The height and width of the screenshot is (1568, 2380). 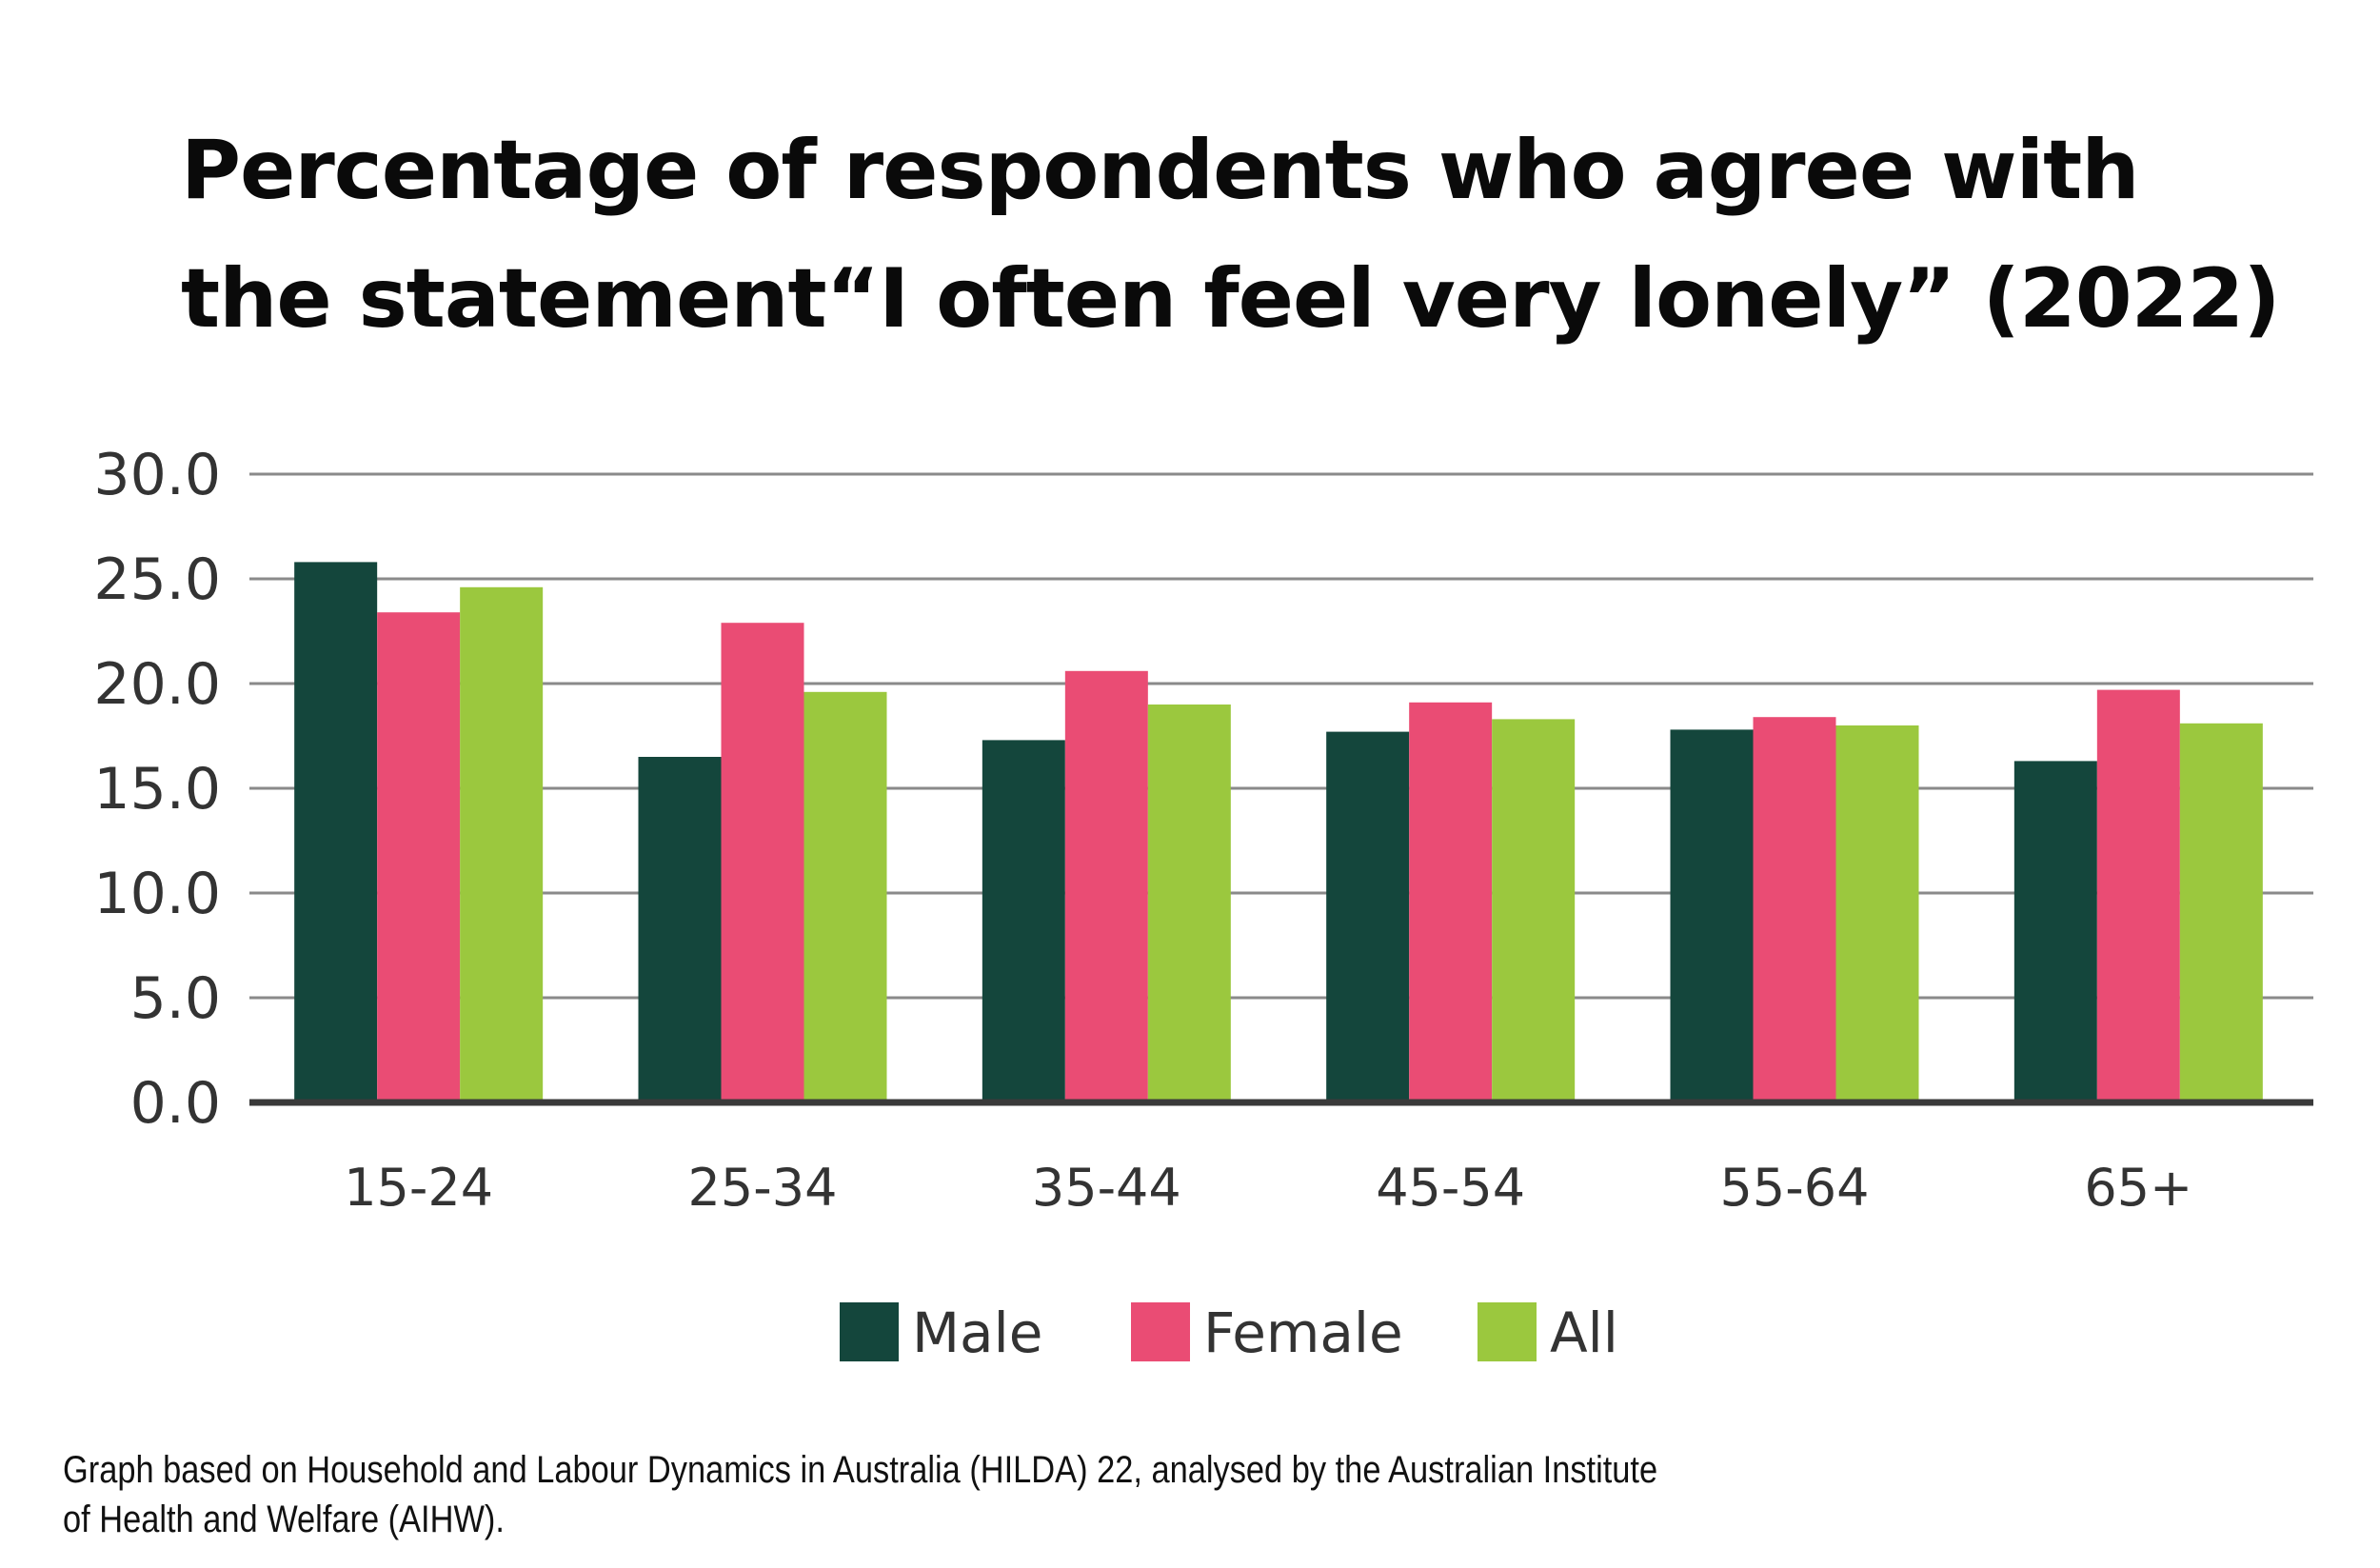 I want to click on x-category-label: 25-34, so click(x=763, y=1188).